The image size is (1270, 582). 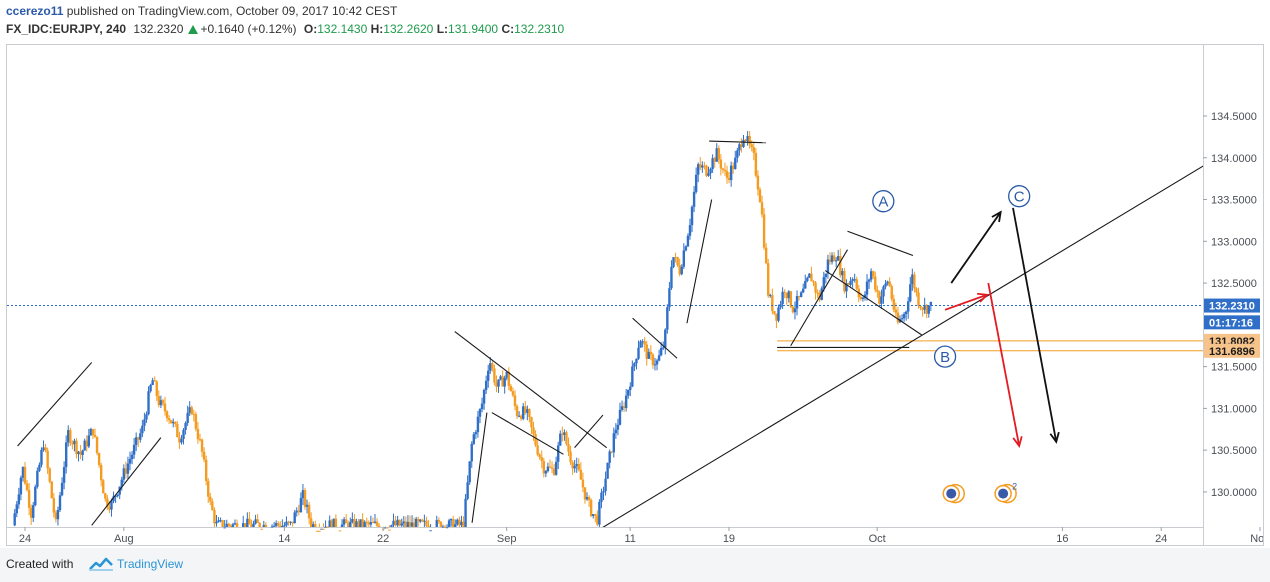 What do you see at coordinates (983, 297) in the screenshot?
I see `arrow-head` at bounding box center [983, 297].